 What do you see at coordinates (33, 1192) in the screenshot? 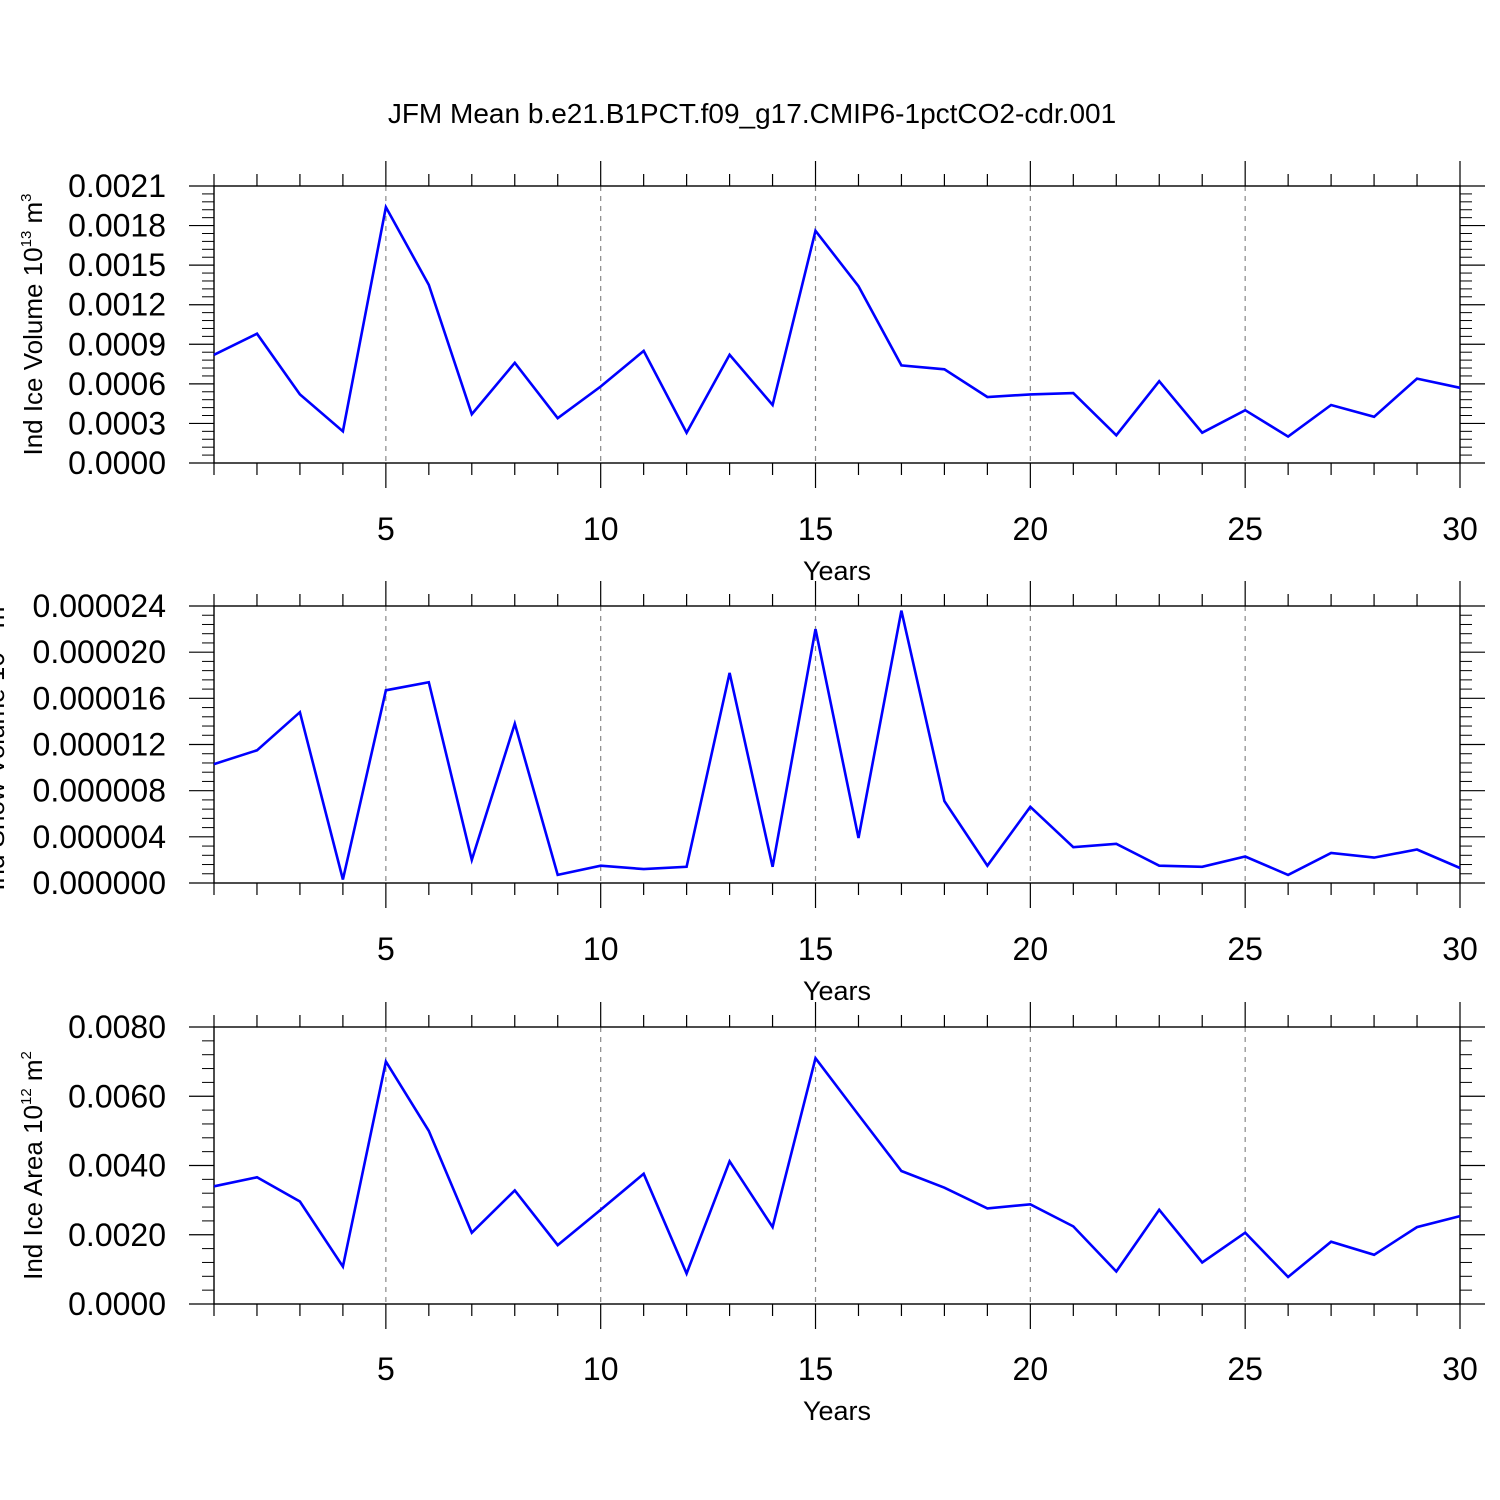
I see `y-label-text: Ind Ice Area 10` at bounding box center [33, 1192].